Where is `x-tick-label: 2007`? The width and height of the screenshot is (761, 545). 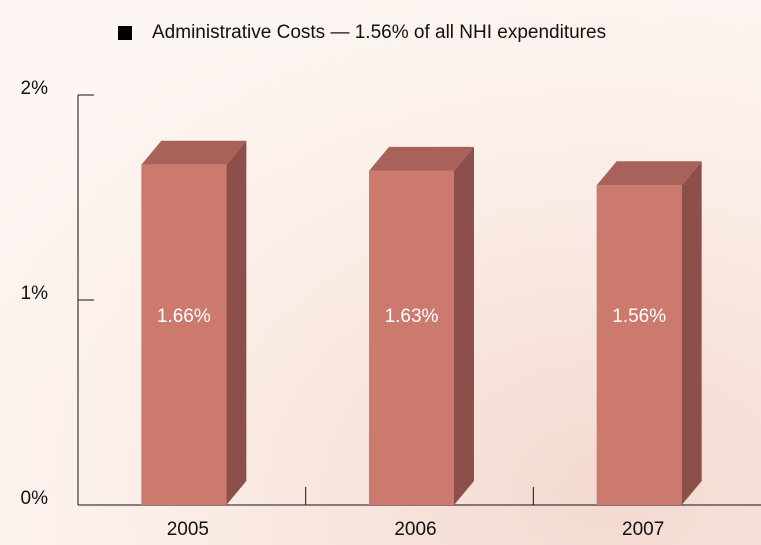 x-tick-label: 2007 is located at coordinates (643, 529).